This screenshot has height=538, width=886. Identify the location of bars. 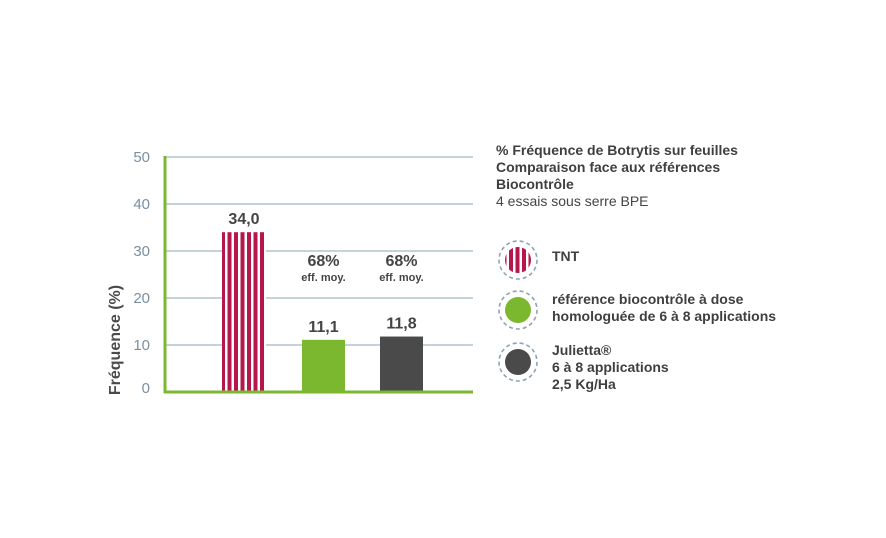
(322, 311).